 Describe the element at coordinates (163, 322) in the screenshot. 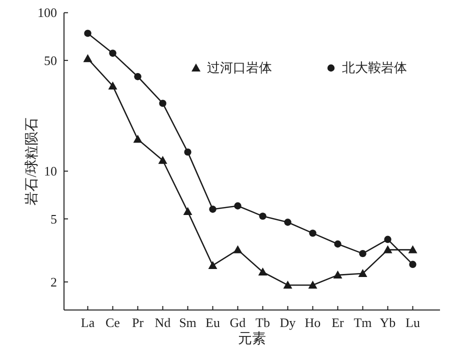

I see `x-tick-label: Nd` at that location.